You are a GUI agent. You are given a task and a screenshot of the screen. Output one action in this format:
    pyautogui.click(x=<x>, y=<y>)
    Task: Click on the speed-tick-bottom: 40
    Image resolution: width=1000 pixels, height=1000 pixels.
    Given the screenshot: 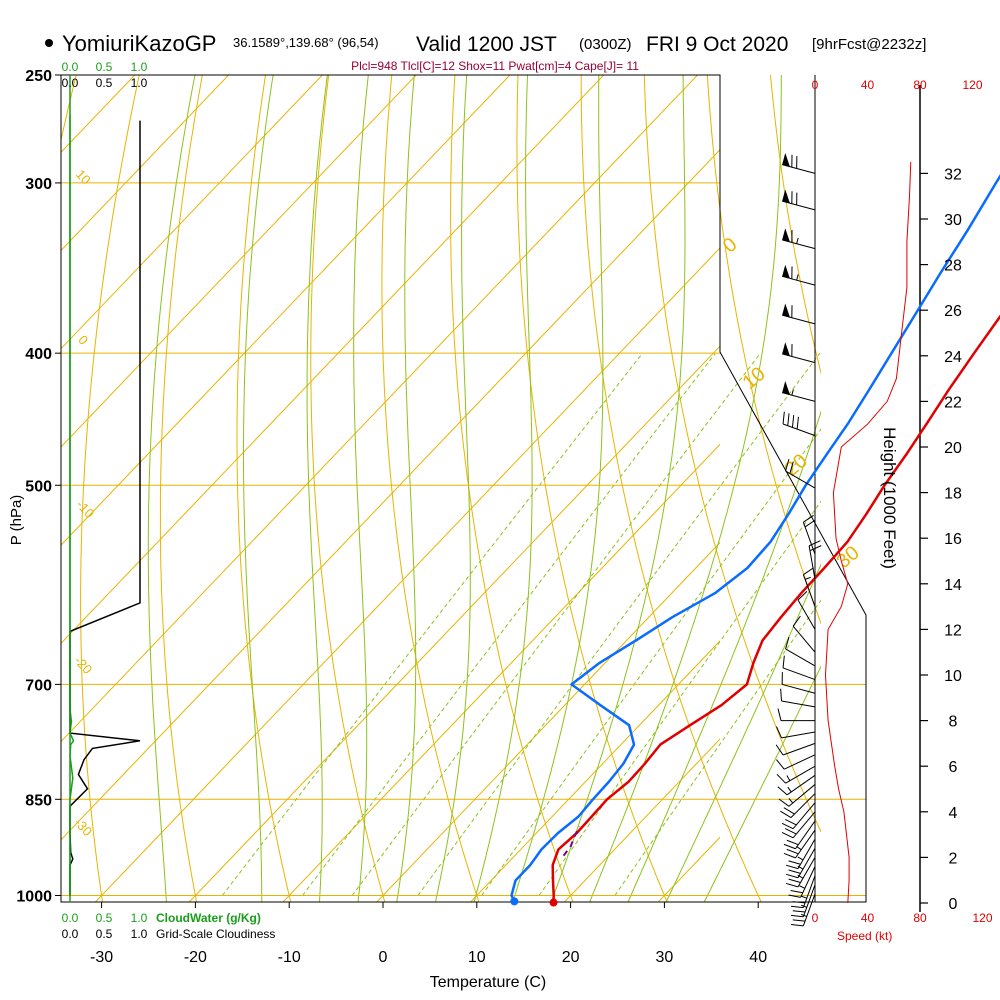 What is the action you would take?
    pyautogui.click(x=868, y=918)
    